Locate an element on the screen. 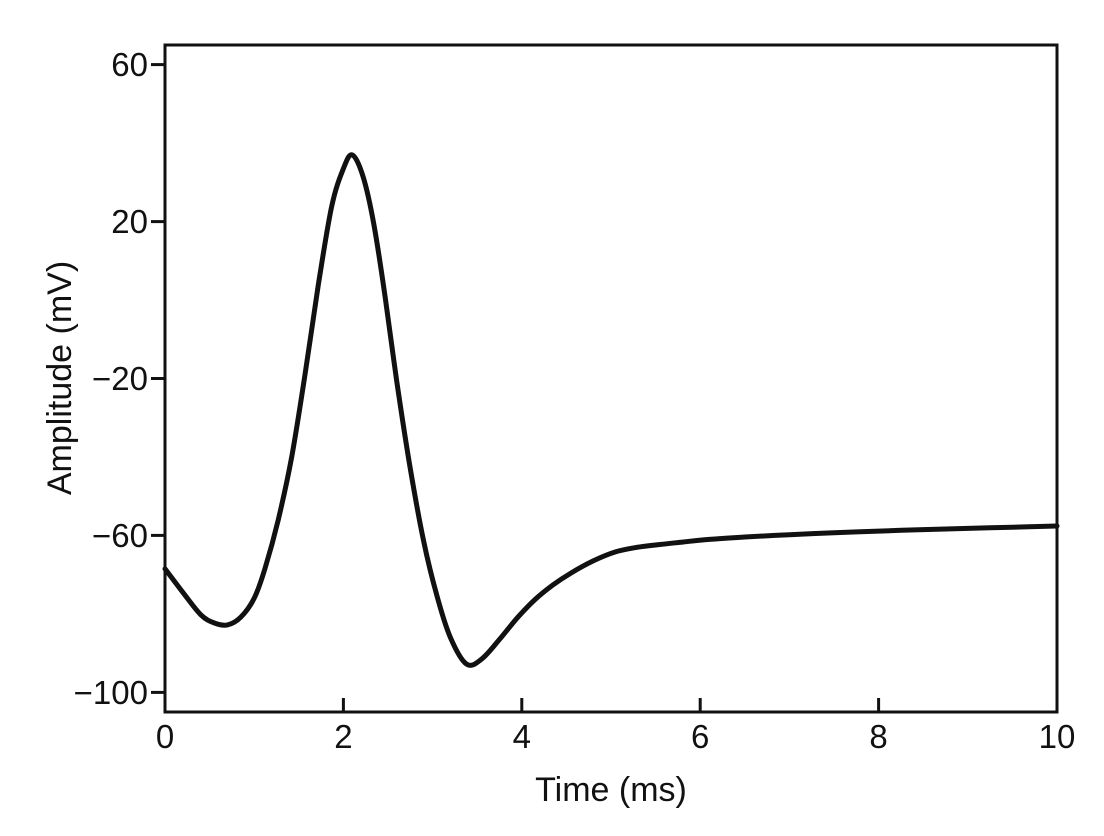 The image size is (1104, 836). y-tick-label: 60 is located at coordinates (129, 64).